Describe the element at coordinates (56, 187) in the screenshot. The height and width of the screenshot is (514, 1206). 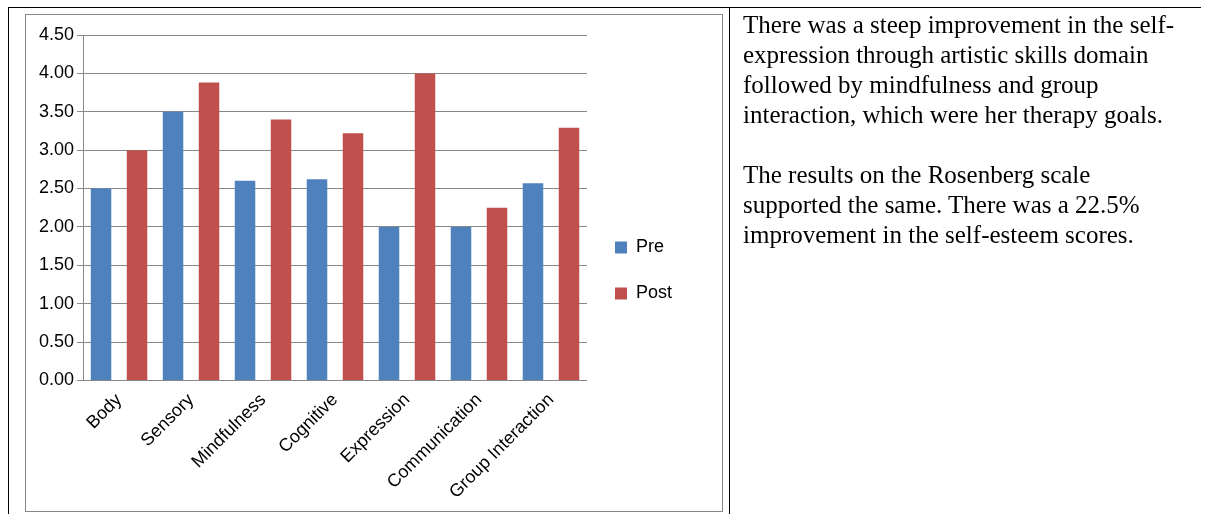
I see `y-tick-label: 2.50` at that location.